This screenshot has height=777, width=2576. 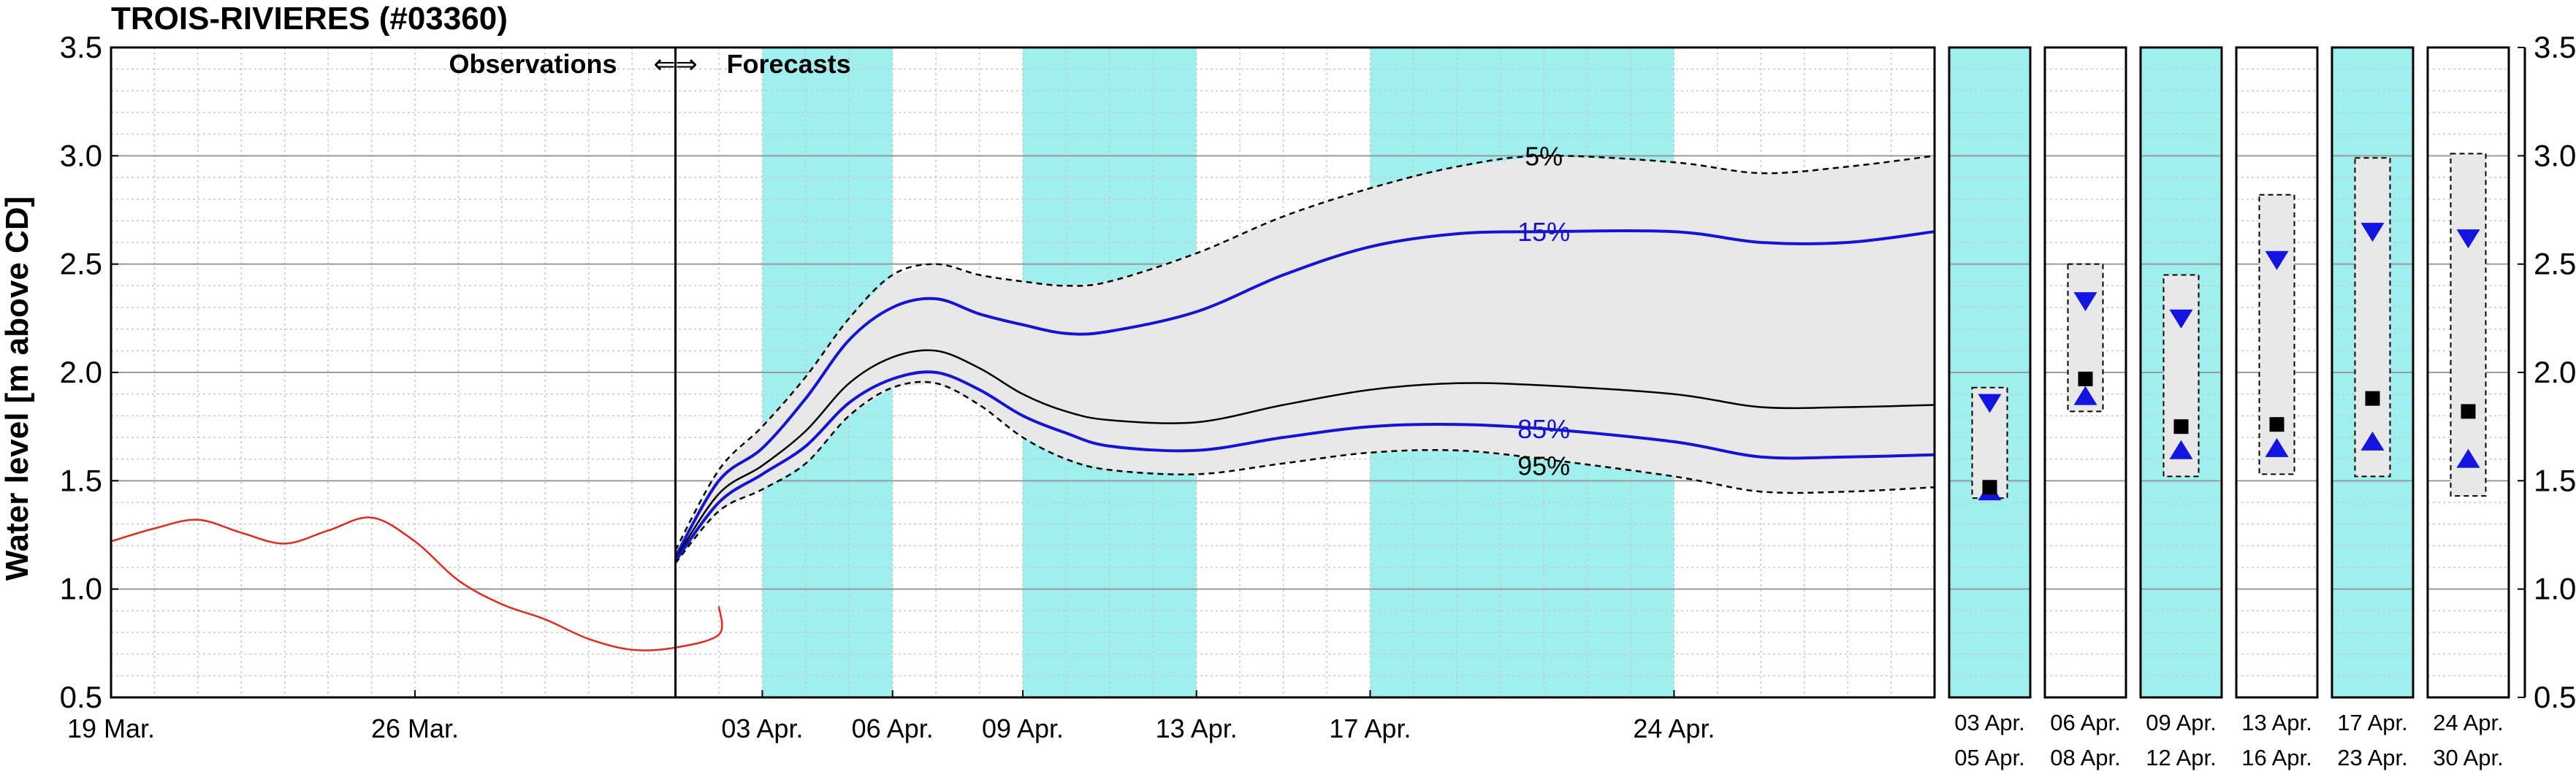 I want to click on period-label-start: 17 Apr., so click(x=2372, y=722).